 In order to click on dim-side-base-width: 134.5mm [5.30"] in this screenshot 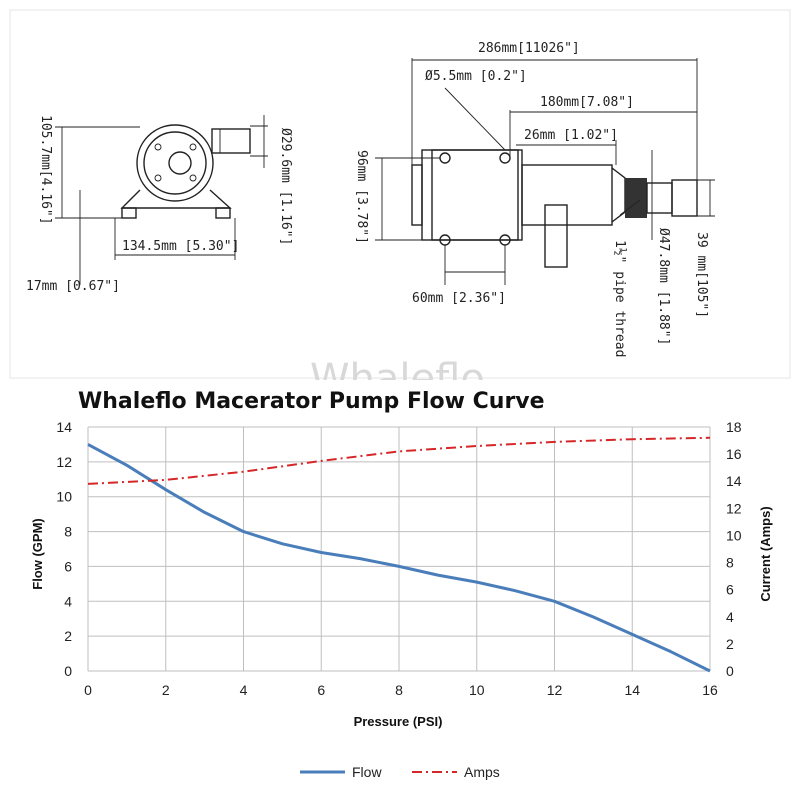, I will do `click(180, 246)`.